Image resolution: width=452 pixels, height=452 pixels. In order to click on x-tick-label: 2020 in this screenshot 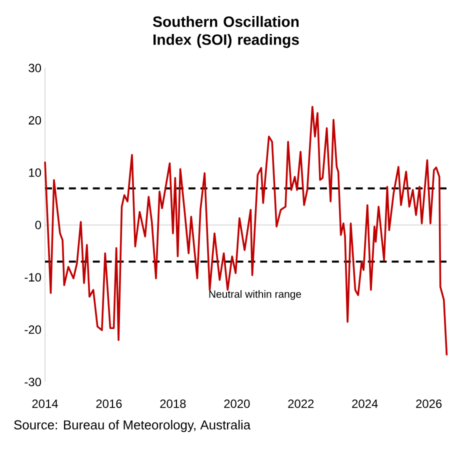, I will do `click(237, 404)`.